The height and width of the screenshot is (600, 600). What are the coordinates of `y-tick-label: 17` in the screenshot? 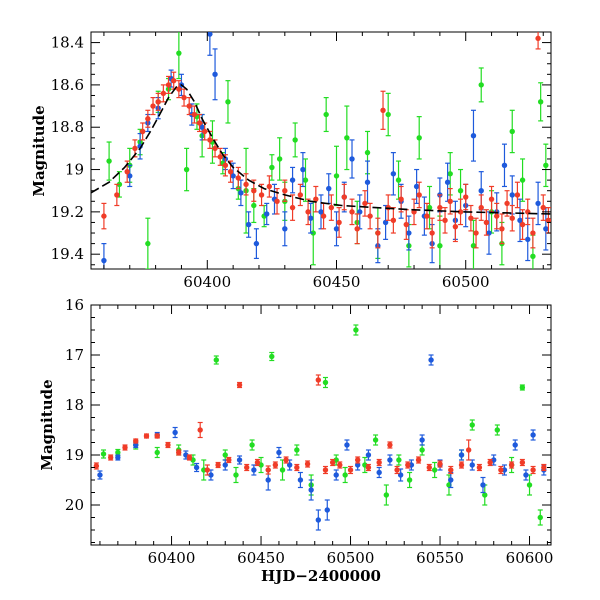 It's located at (74, 355).